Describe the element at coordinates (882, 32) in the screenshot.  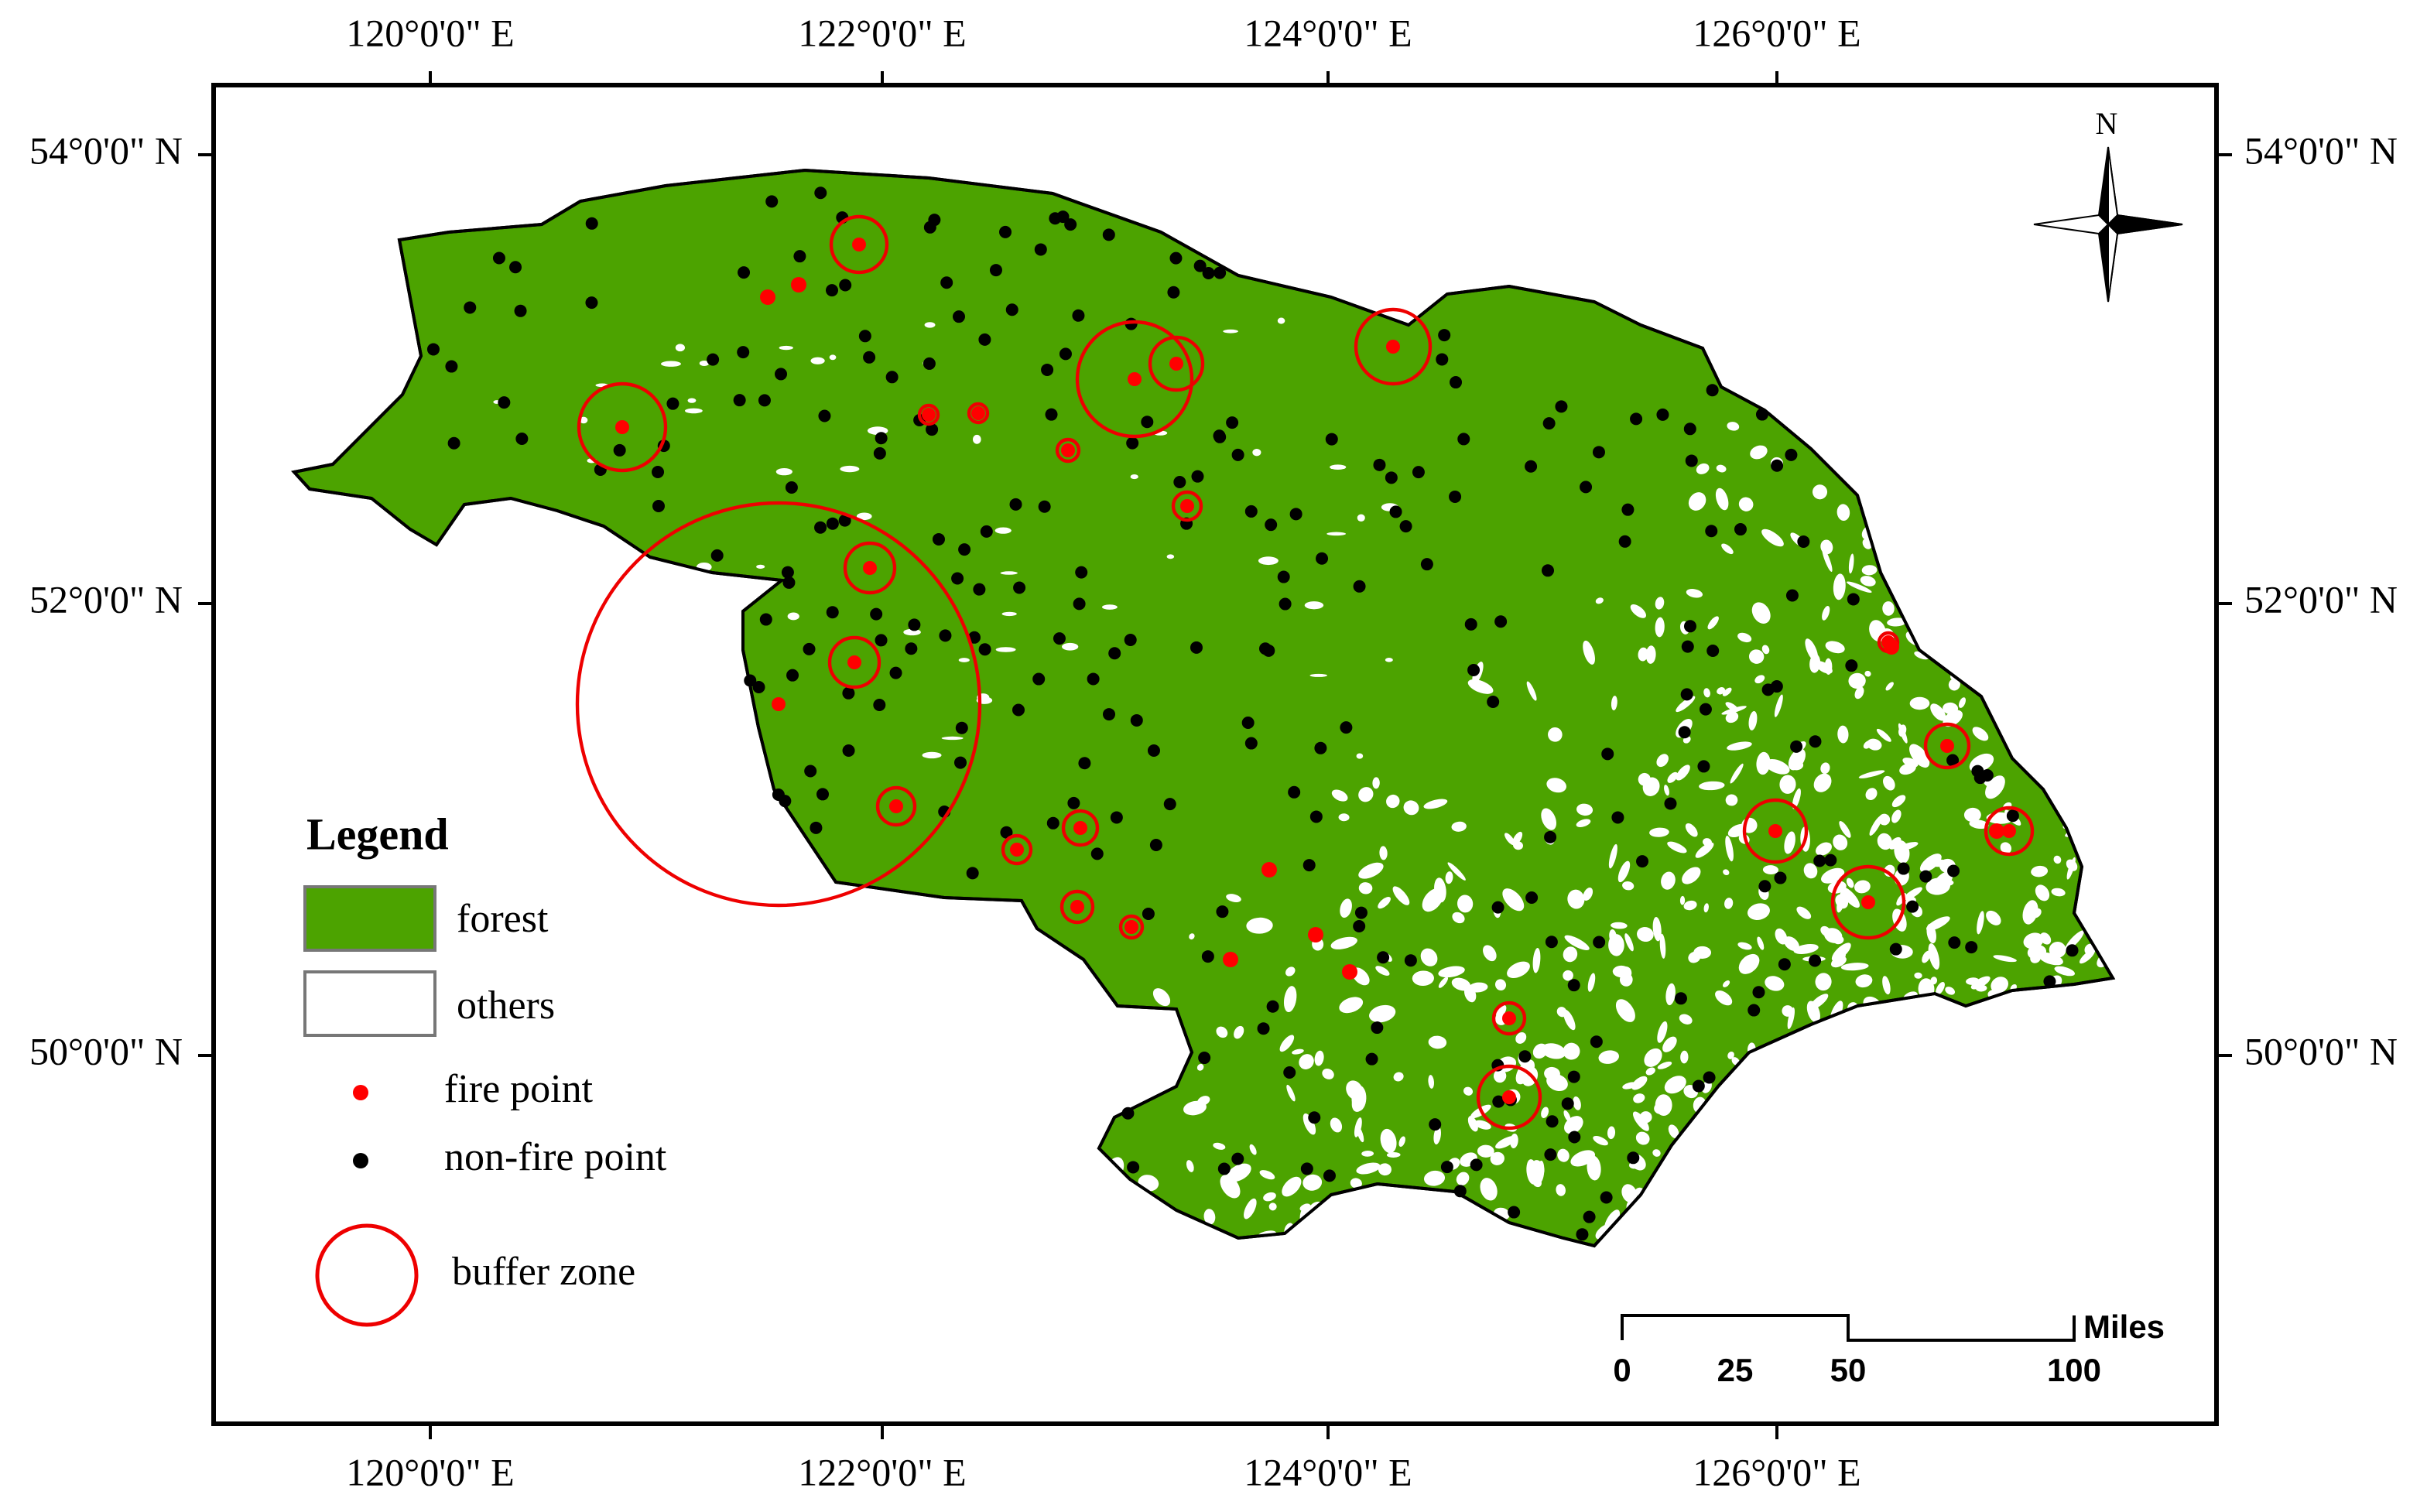
I see `lon-label: 122°0'0" E` at that location.